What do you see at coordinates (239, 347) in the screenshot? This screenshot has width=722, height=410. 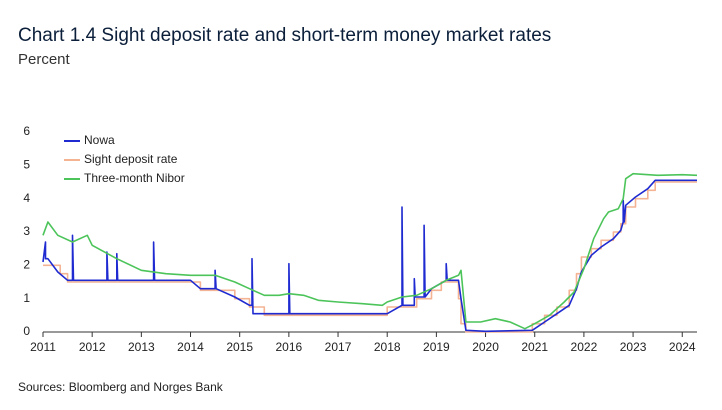 I see `x-tick-label: 2015` at bounding box center [239, 347].